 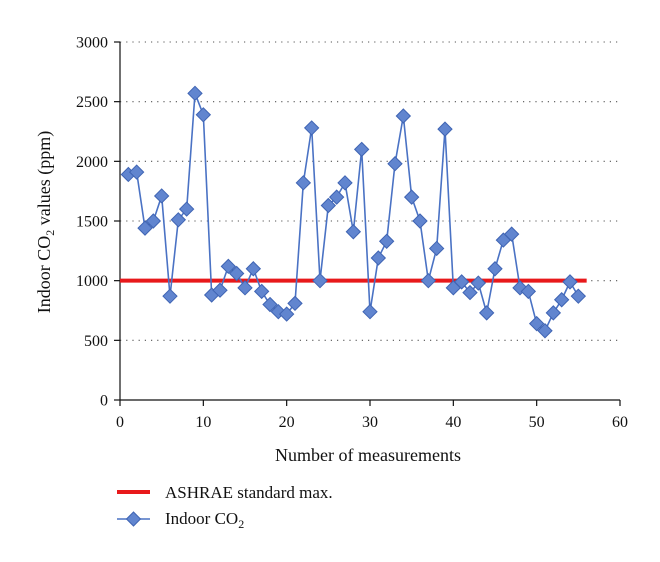 What do you see at coordinates (92, 43) in the screenshot?
I see `y-tick-label: 3000` at bounding box center [92, 43].